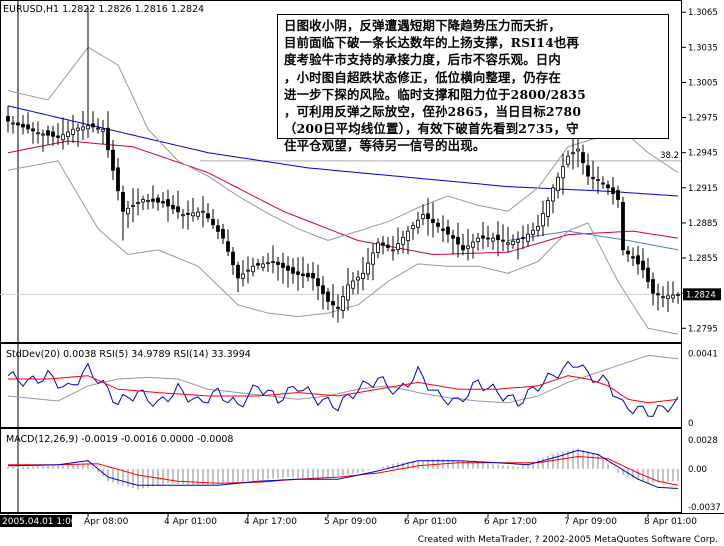  Describe the element at coordinates (422, 25) in the screenshot. I see `note-line: 日图收小阴，反弹遭遇短期下降趋势压力而夭折，` at that location.